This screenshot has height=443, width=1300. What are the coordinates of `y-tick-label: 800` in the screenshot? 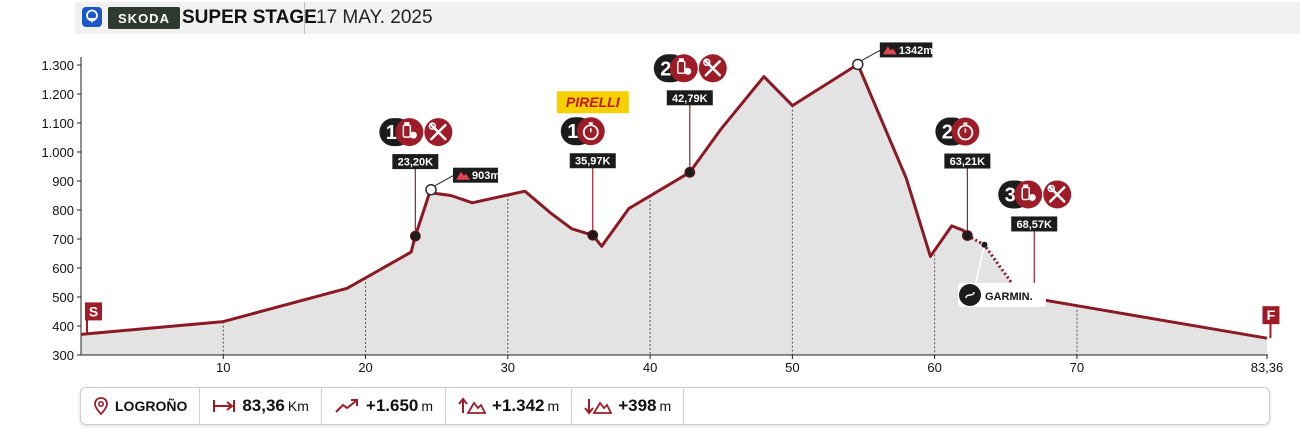 It's located at (63, 210).